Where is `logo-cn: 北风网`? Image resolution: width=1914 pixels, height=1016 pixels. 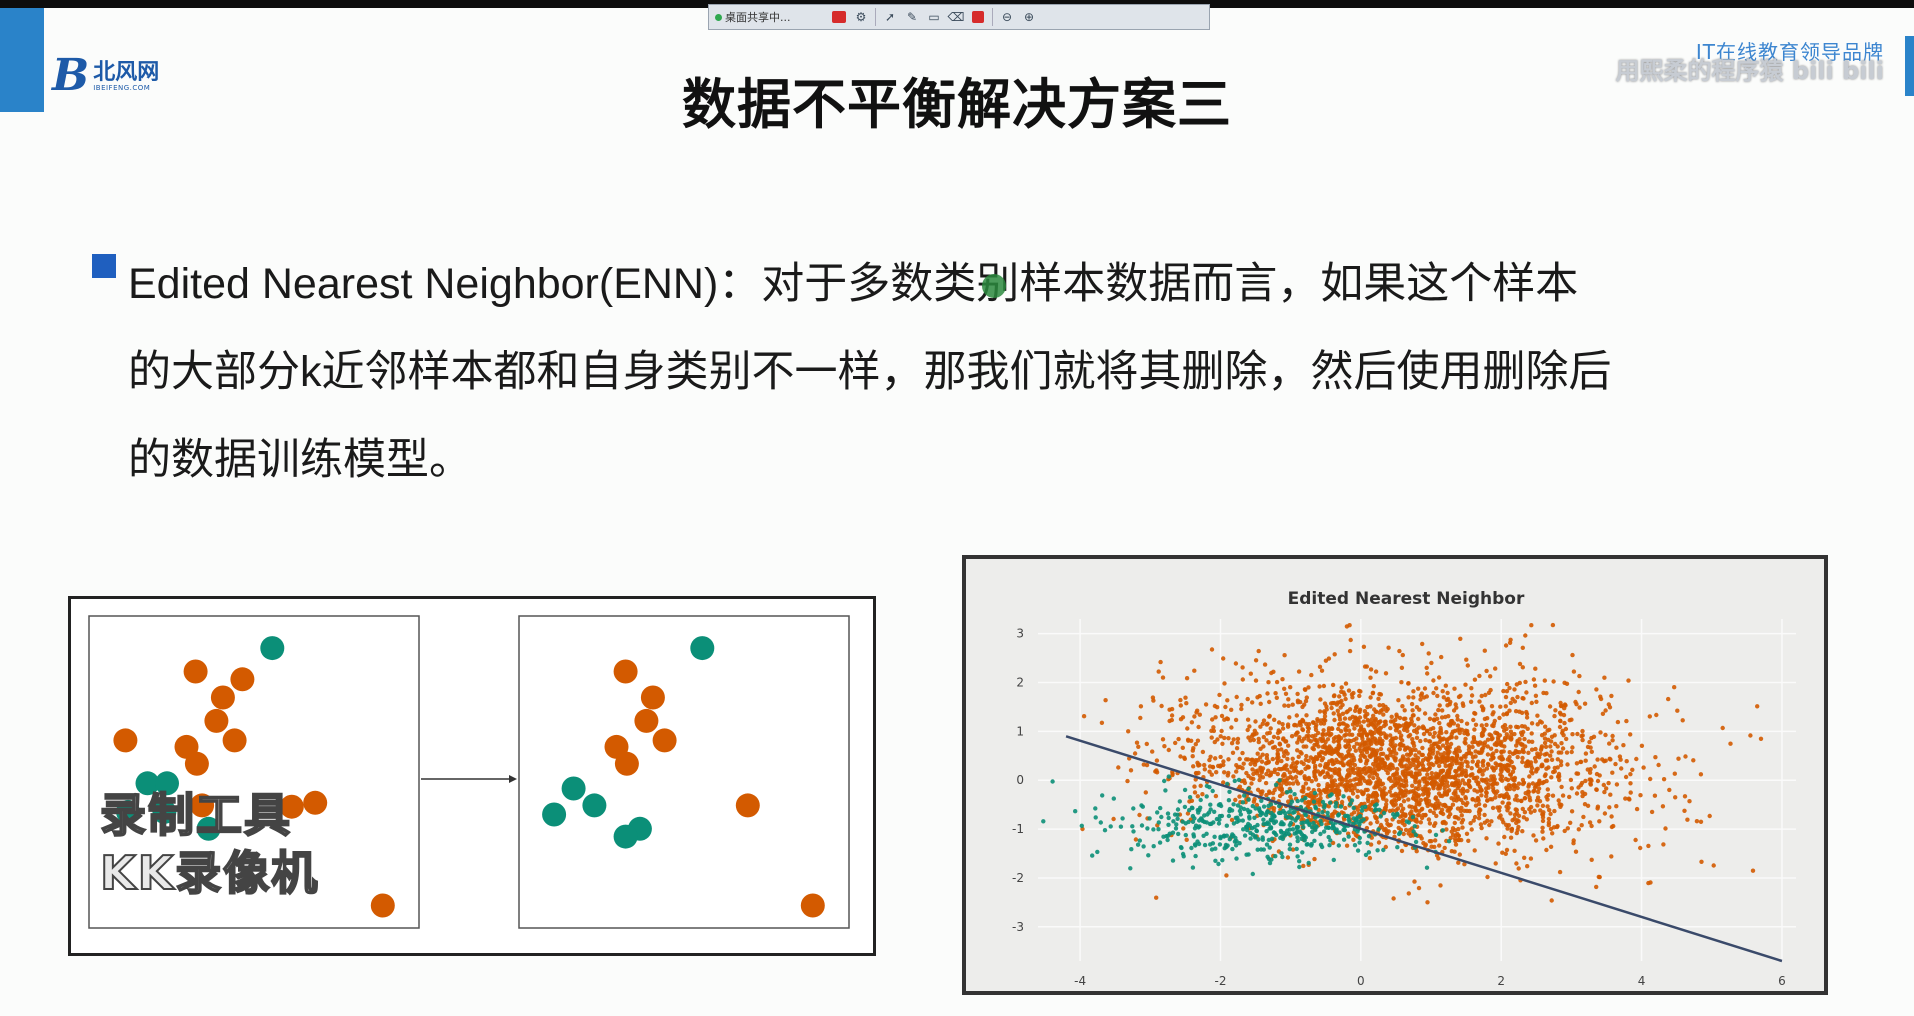
logo-cn: 北风网 is located at coordinates (126, 72).